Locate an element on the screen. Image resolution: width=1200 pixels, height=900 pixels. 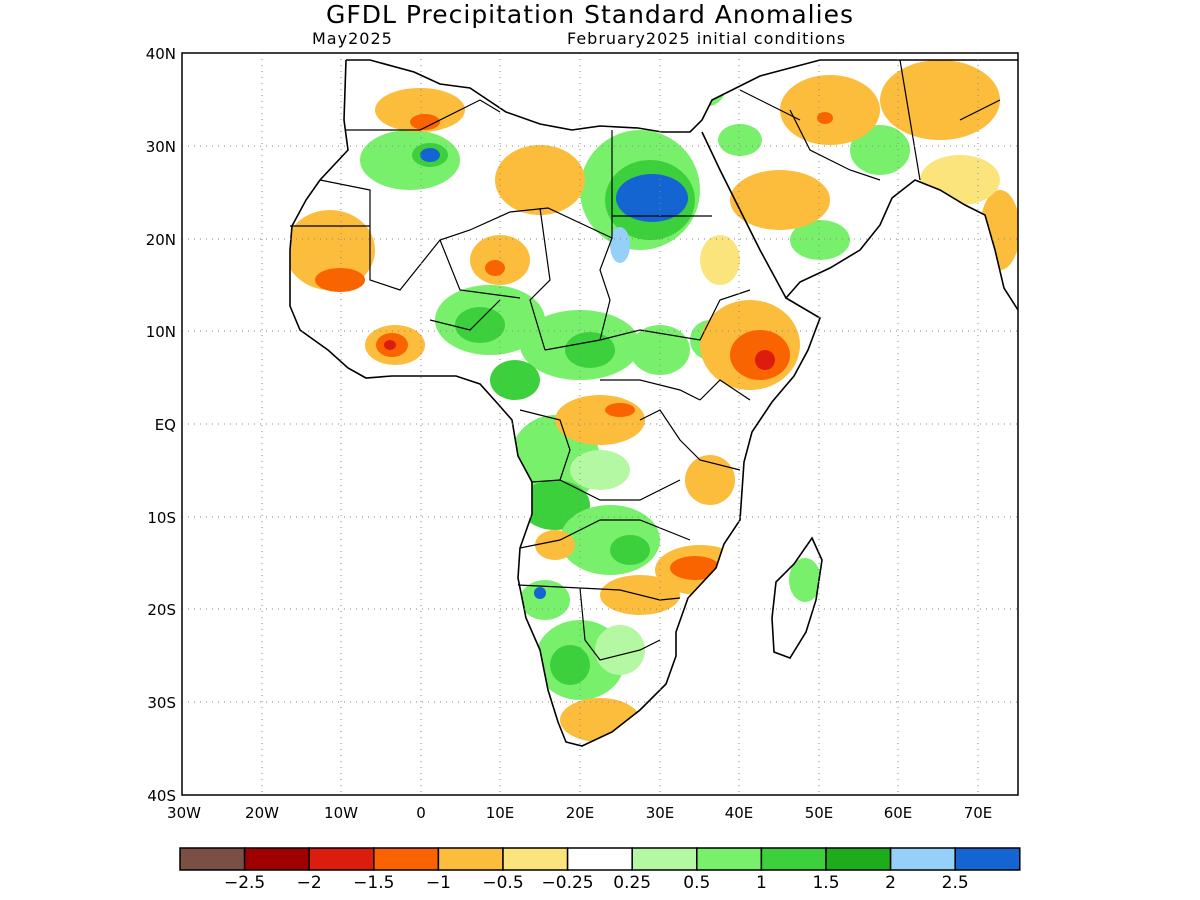
lon-label-10w: 10W is located at coordinates (341, 813).